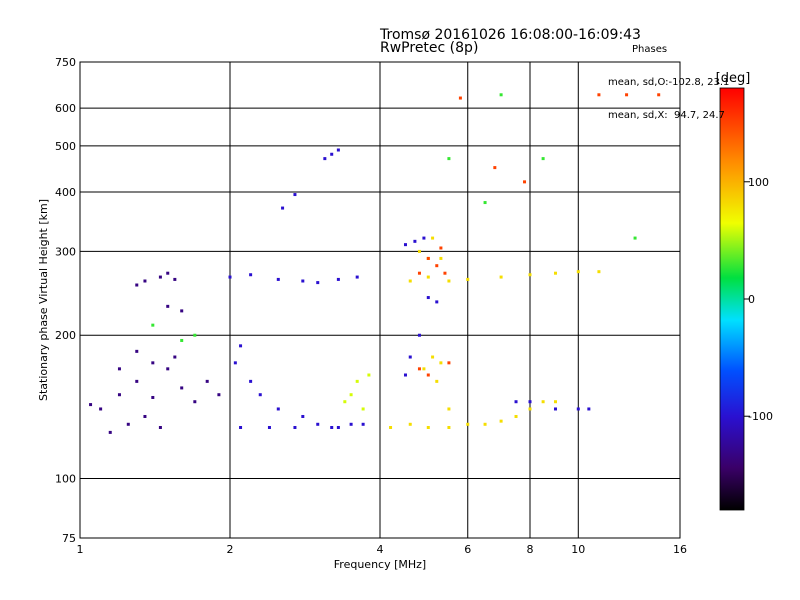  I want to click on x-tick-label: 6, so click(467, 549).